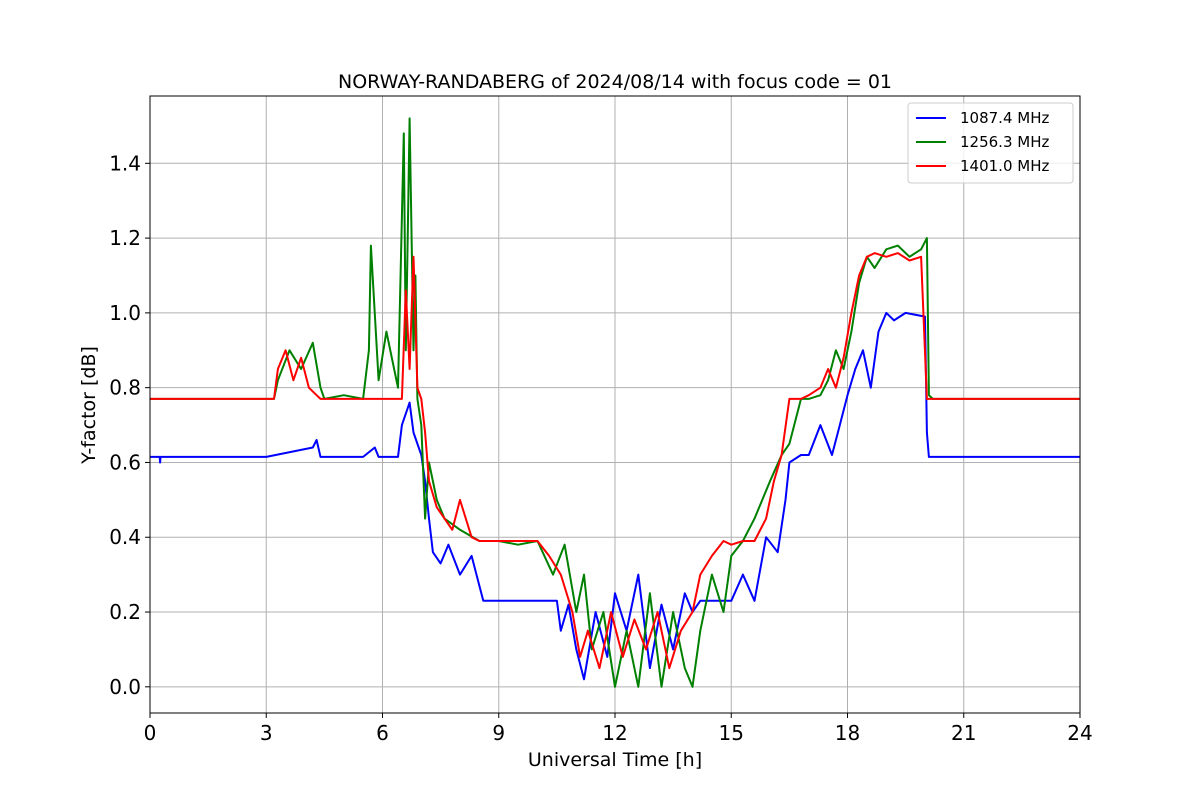 The image size is (1200, 800). I want to click on y-tick-label: 0.2, so click(125, 612).